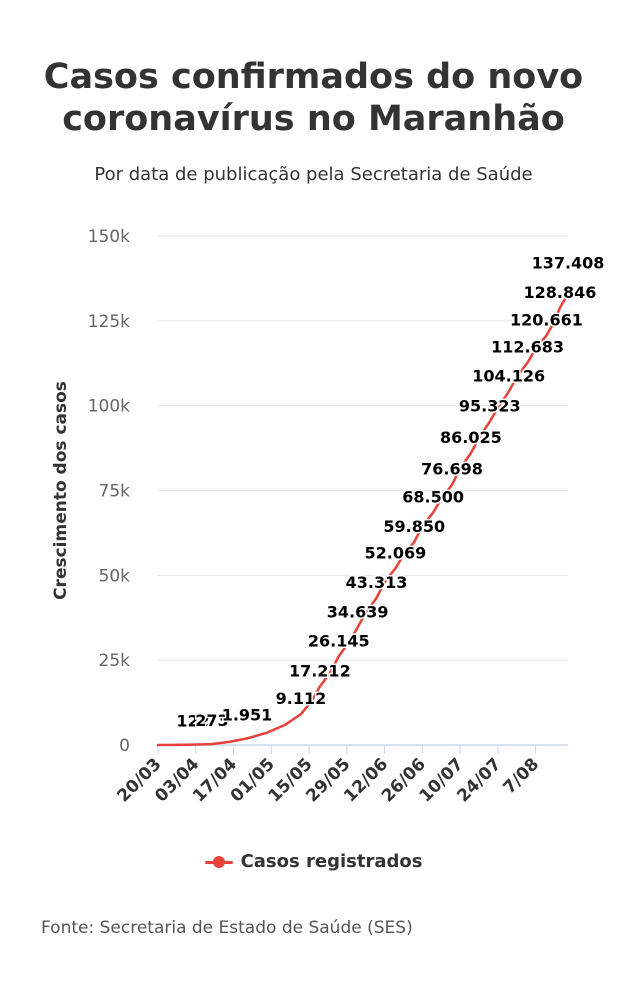  I want to click on data-label: 112.683, so click(527, 347).